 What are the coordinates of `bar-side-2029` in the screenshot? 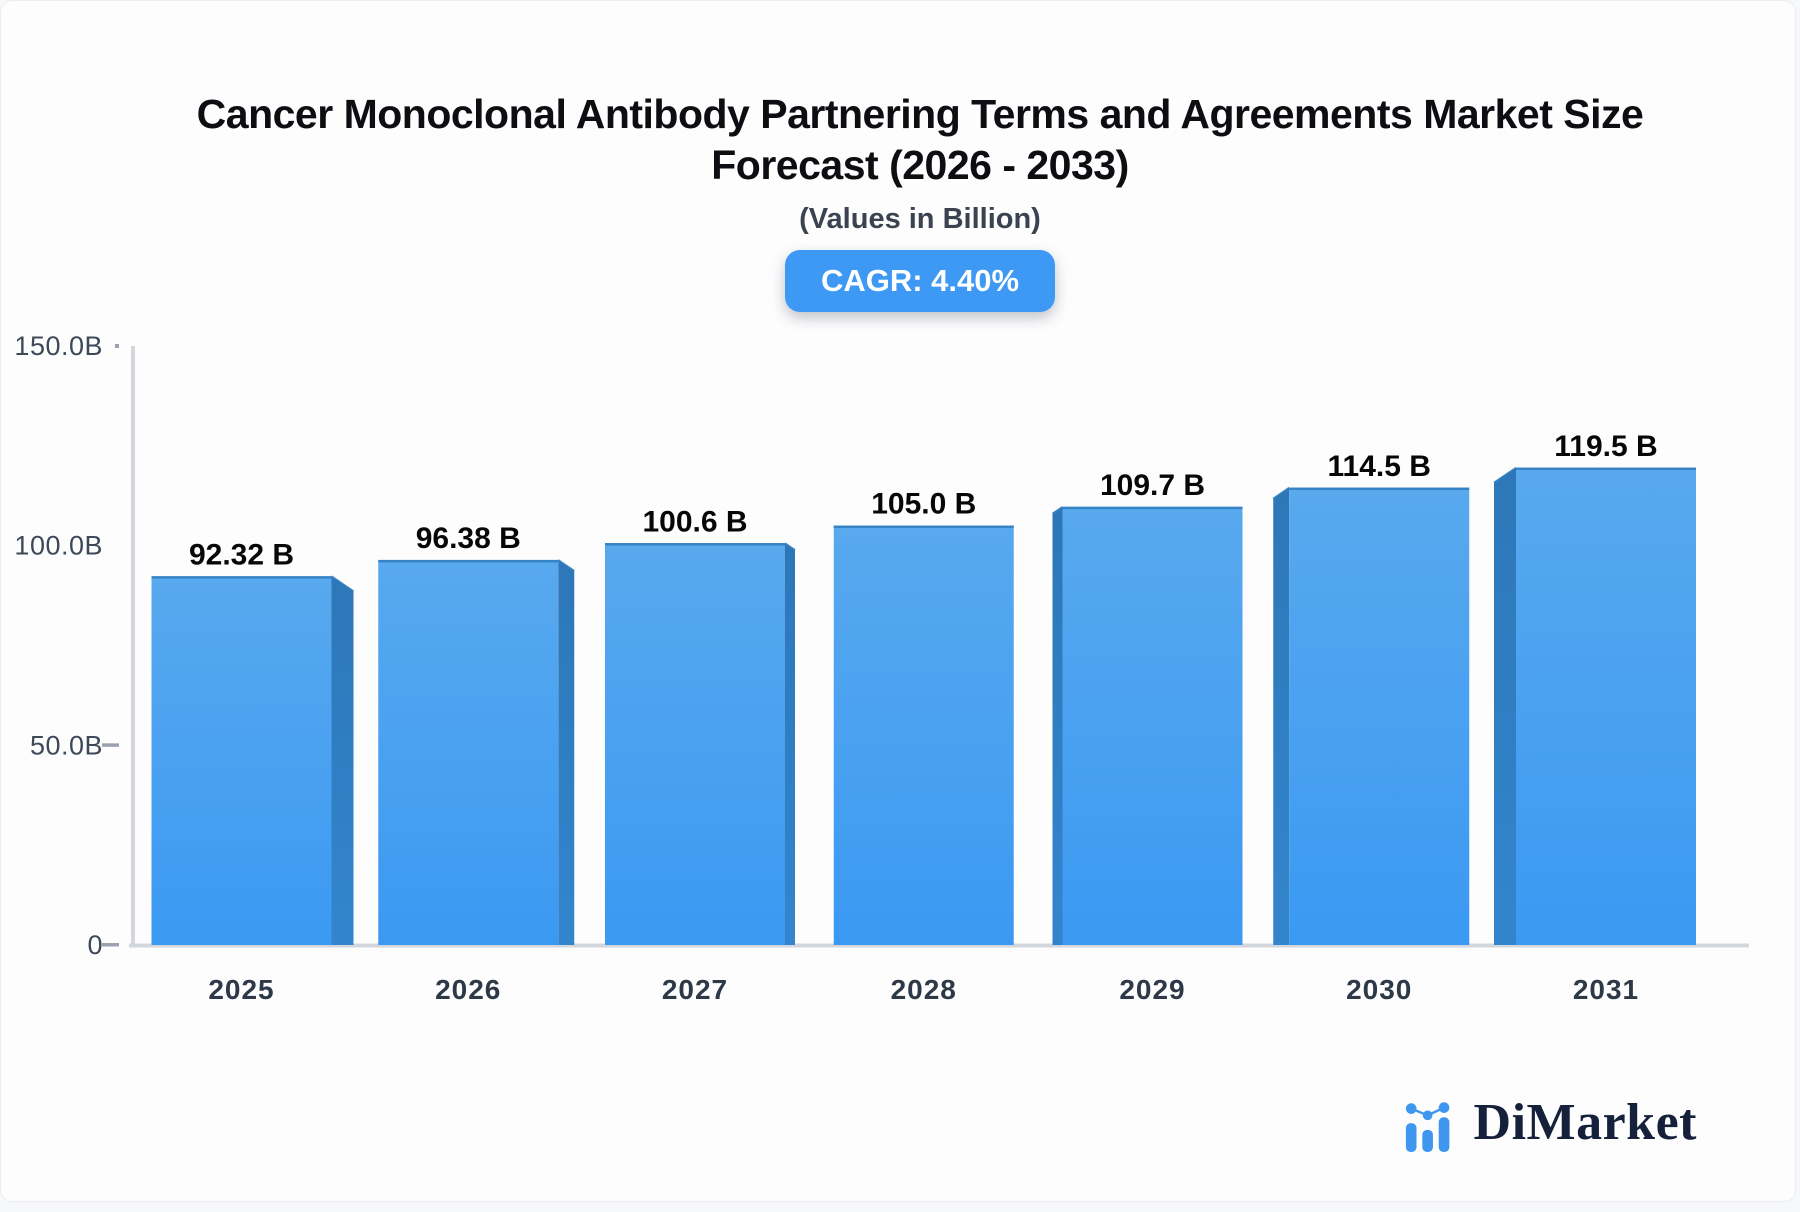 It's located at (1057, 725).